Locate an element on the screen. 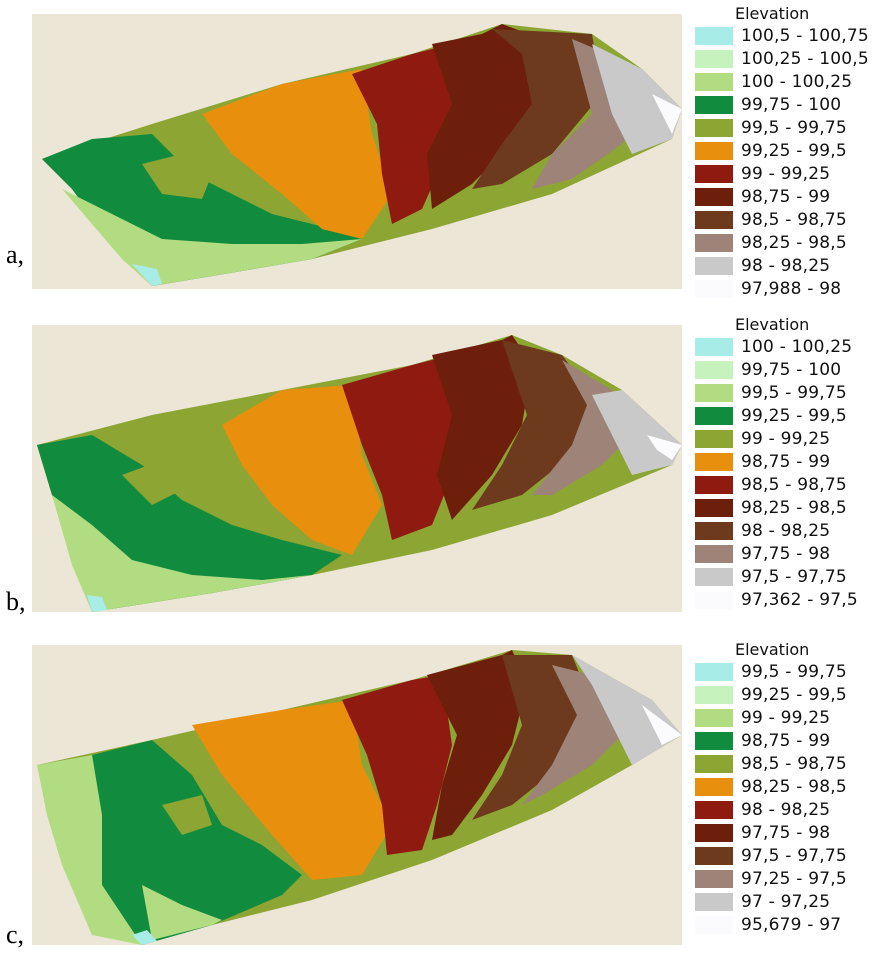 Image resolution: width=894 pixels, height=960 pixels. panel-label-a: a, is located at coordinates (15, 254).